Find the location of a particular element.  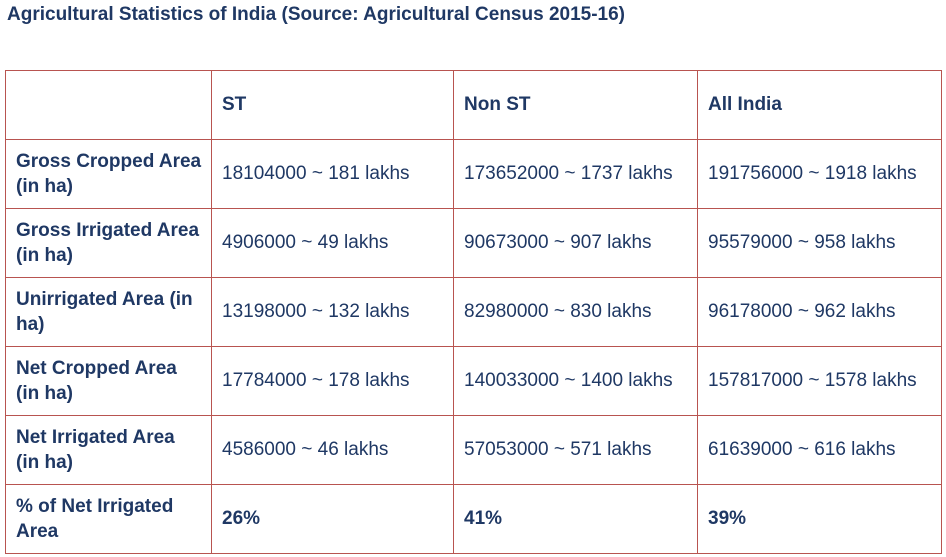

cell-non-st: 90673000 ~ 907 lakhs is located at coordinates (575, 243).